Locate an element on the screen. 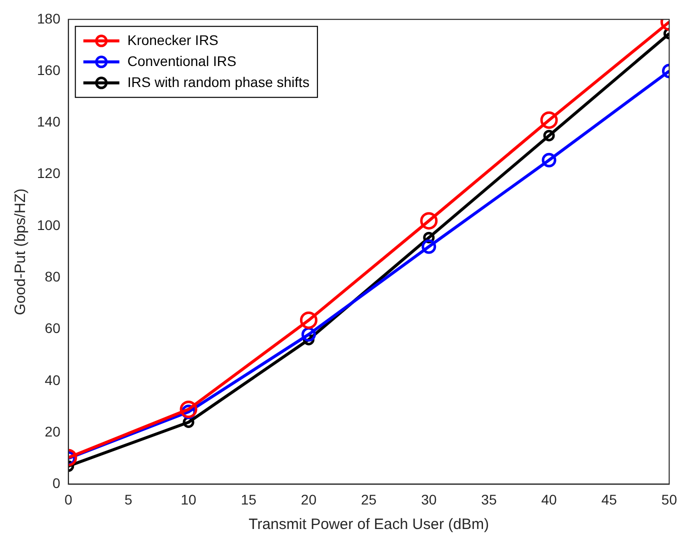 The width and height of the screenshot is (688, 546). legend-label: Kronecker IRS is located at coordinates (172, 40).